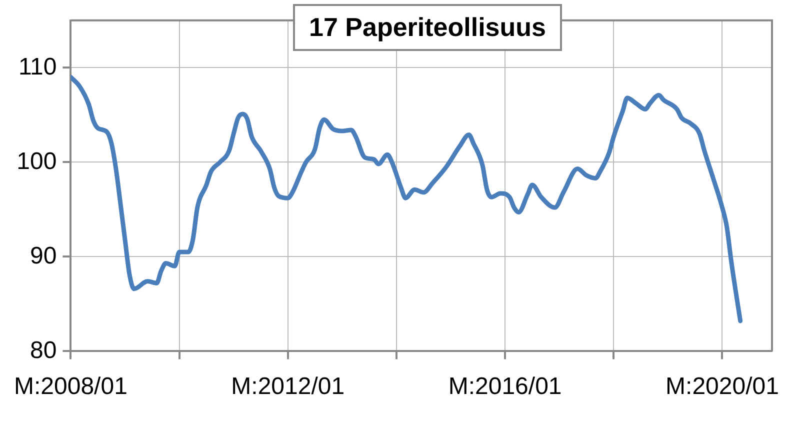  I want to click on y-tick-label: 100, so click(36, 161).